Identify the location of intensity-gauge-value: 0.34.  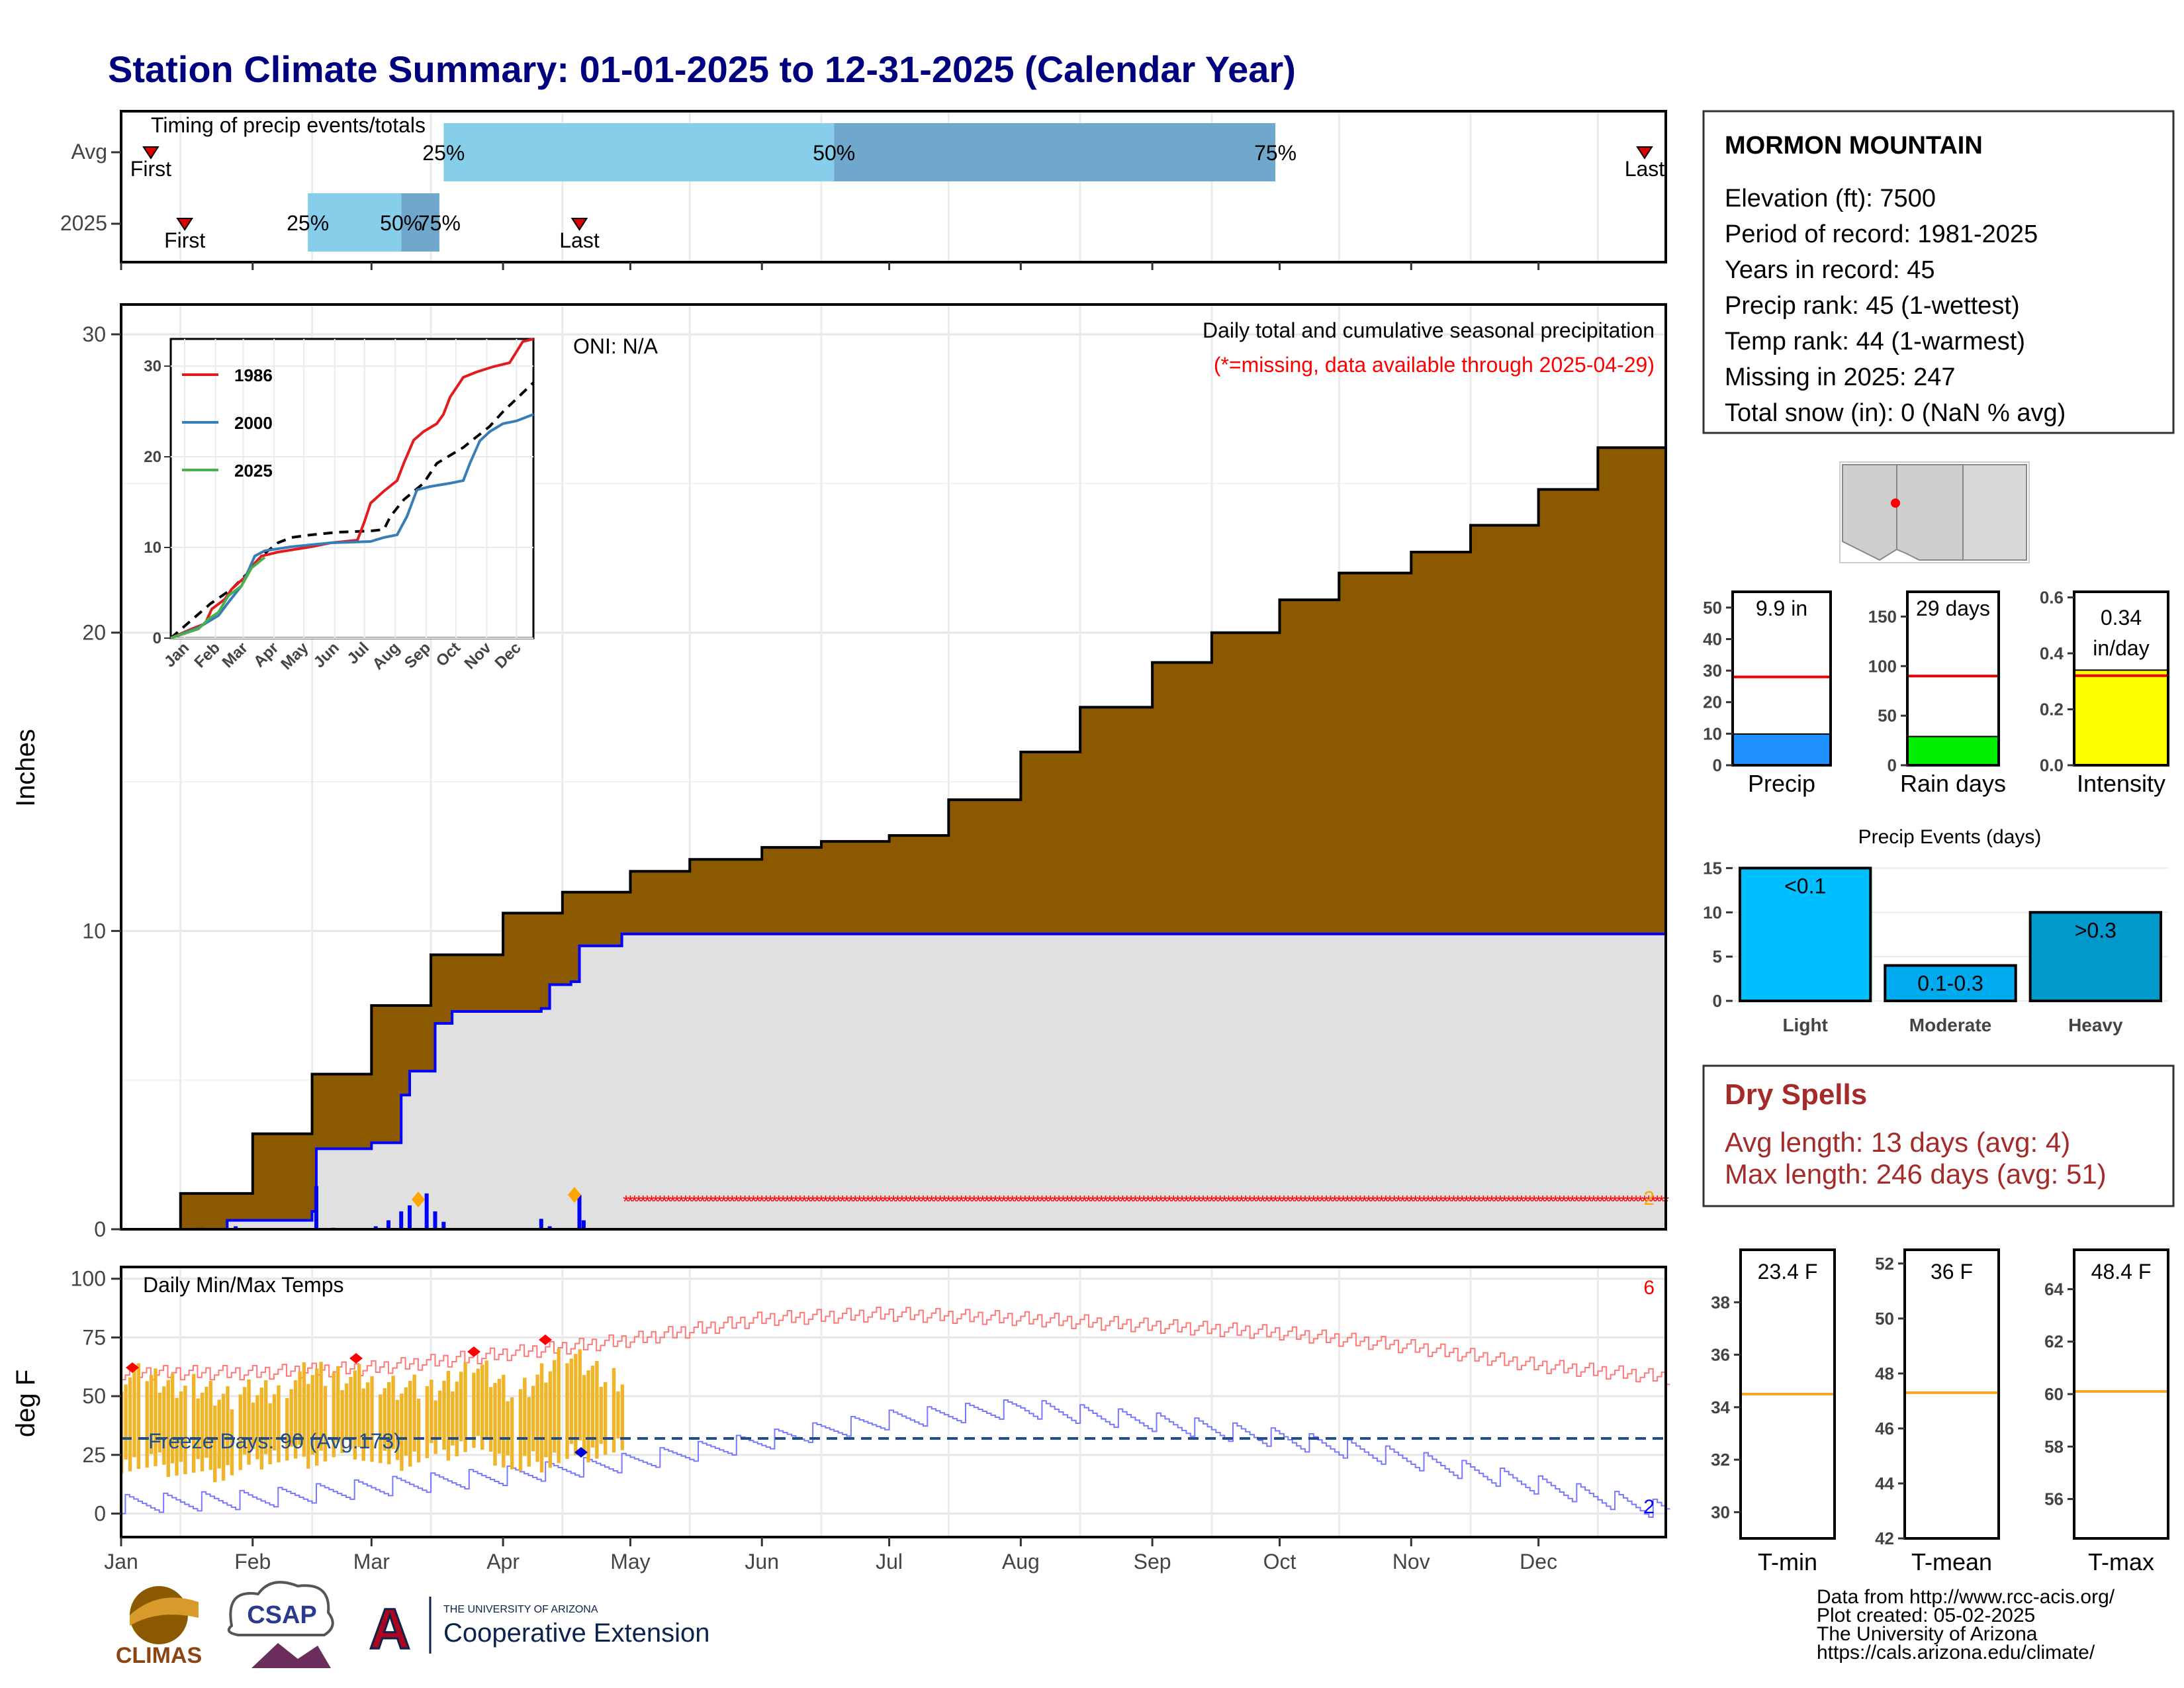
(2121, 618).